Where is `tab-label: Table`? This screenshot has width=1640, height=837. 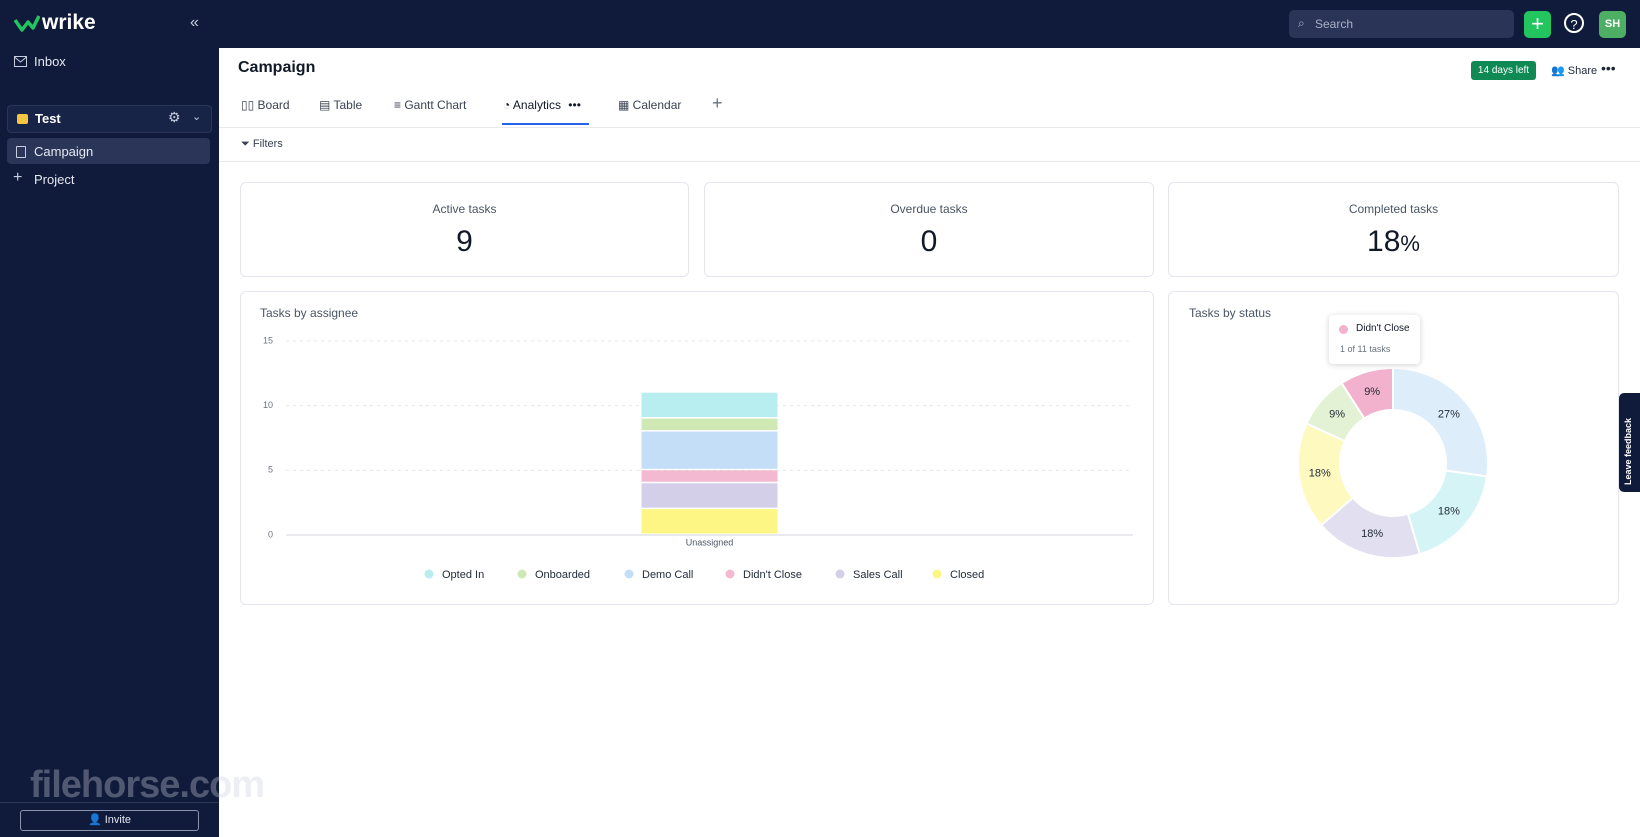
tab-label: Table is located at coordinates (348, 105).